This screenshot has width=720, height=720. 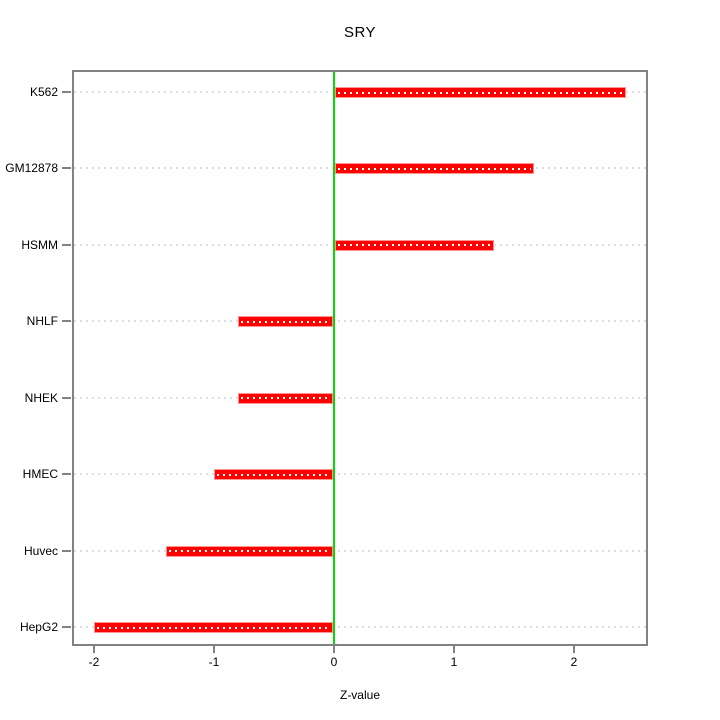 I want to click on bar-huvec, so click(x=249, y=551).